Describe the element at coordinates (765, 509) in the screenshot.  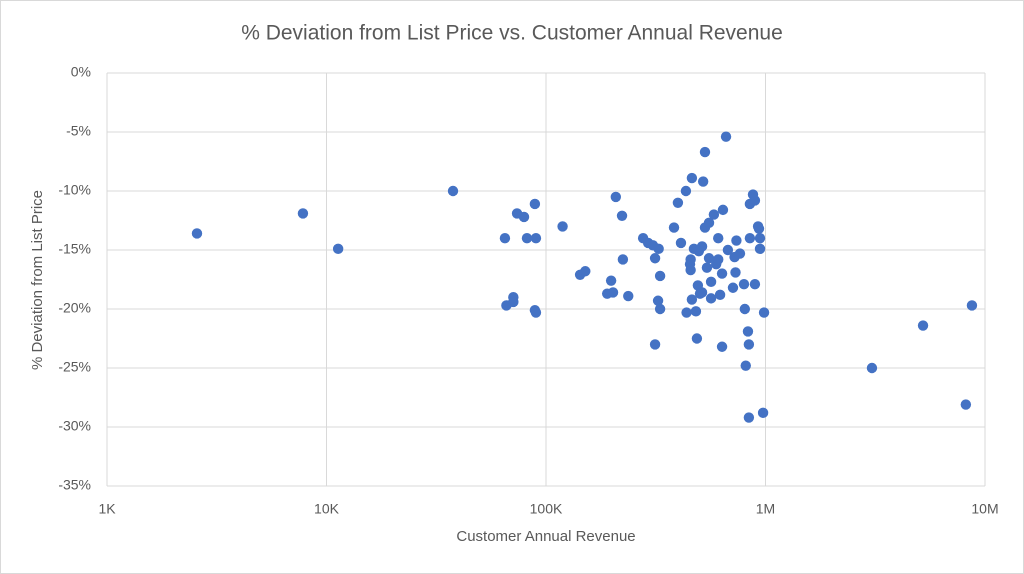
I see `x-tick-label: 1M` at that location.